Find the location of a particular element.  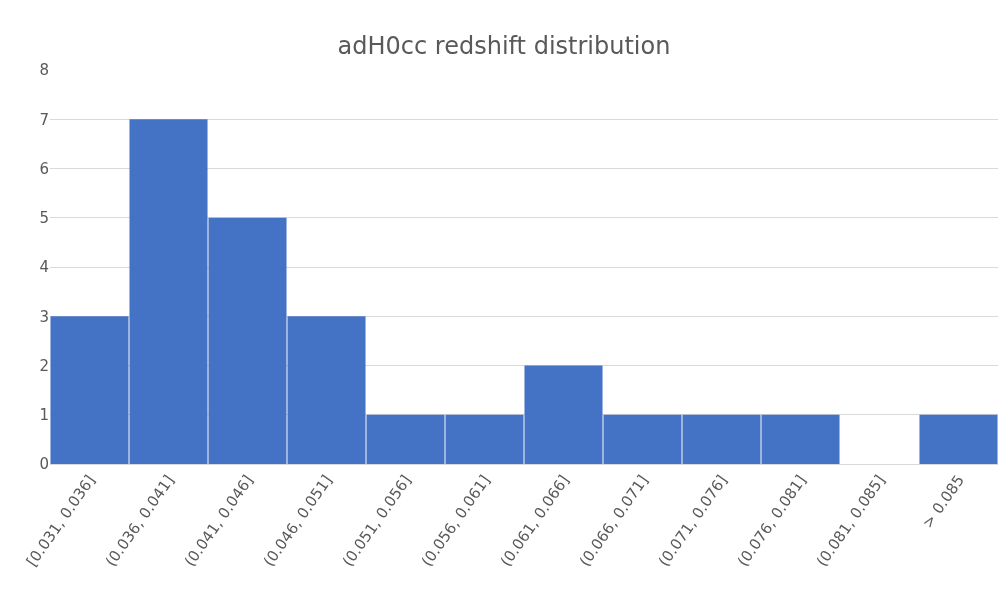

y-tick-label: 0 is located at coordinates (44, 464).